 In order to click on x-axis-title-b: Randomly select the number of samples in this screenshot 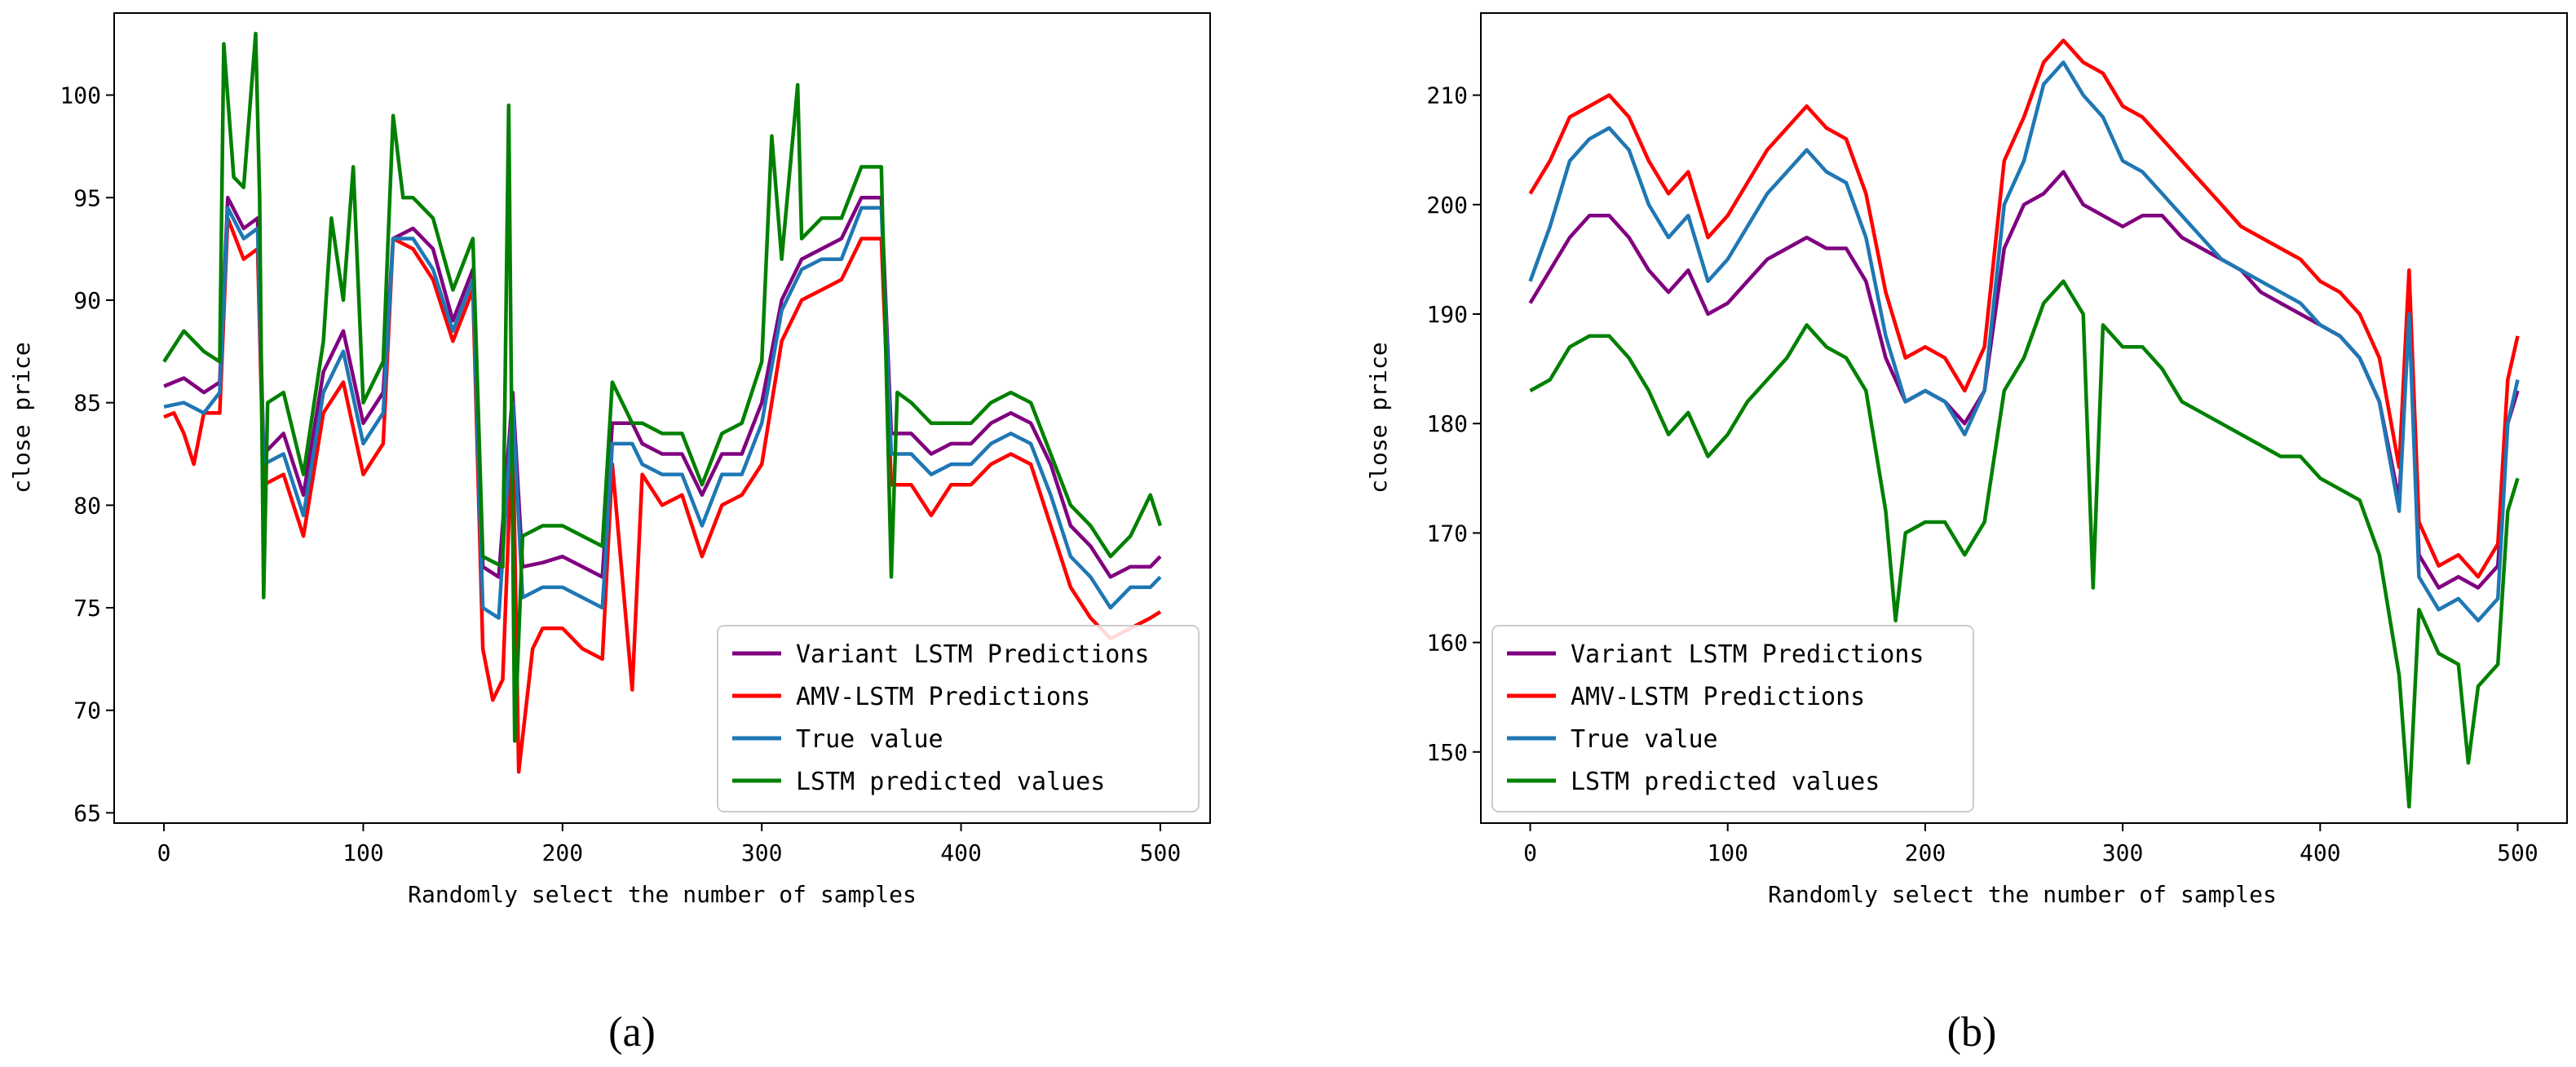, I will do `click(2023, 894)`.